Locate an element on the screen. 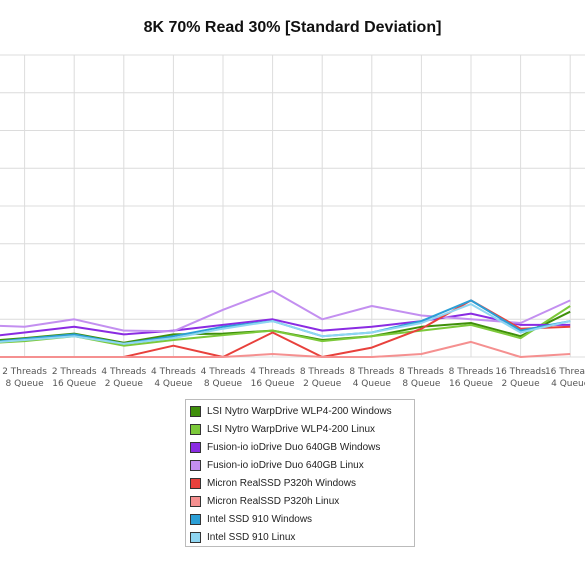 Image resolution: width=585 pixels, height=568 pixels. series-lines is located at coordinates (285, 323).